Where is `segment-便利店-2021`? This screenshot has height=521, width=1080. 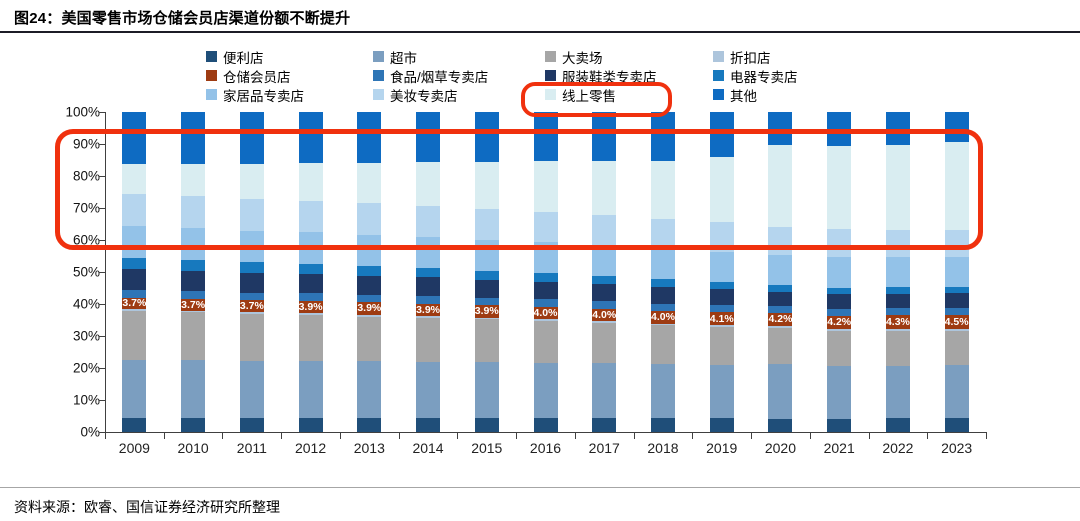
segment-便利店-2021 is located at coordinates (839, 425).